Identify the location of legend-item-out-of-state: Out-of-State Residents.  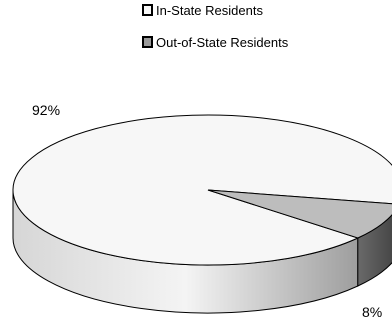
(215, 42).